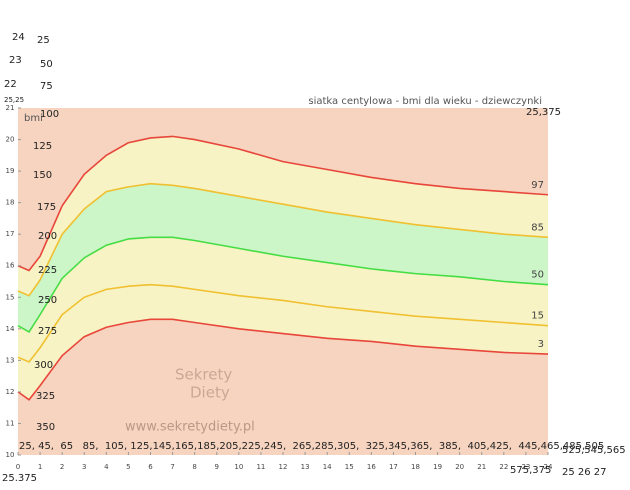  I want to click on x-tick-label: 22, so click(503, 467).